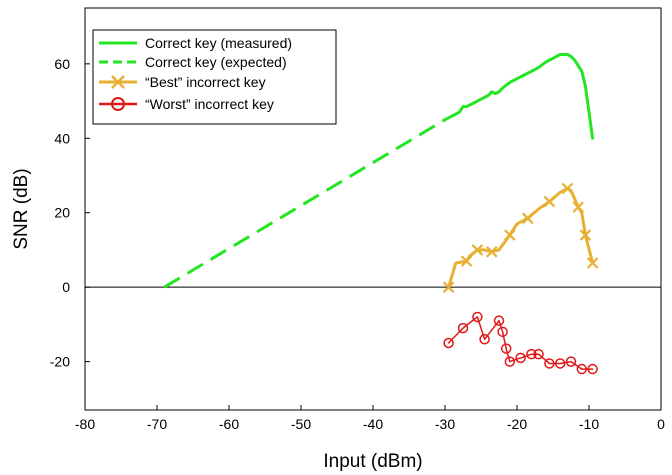 The height and width of the screenshot is (475, 672). Describe the element at coordinates (301, 424) in the screenshot. I see `x-tick-label: -50` at that location.